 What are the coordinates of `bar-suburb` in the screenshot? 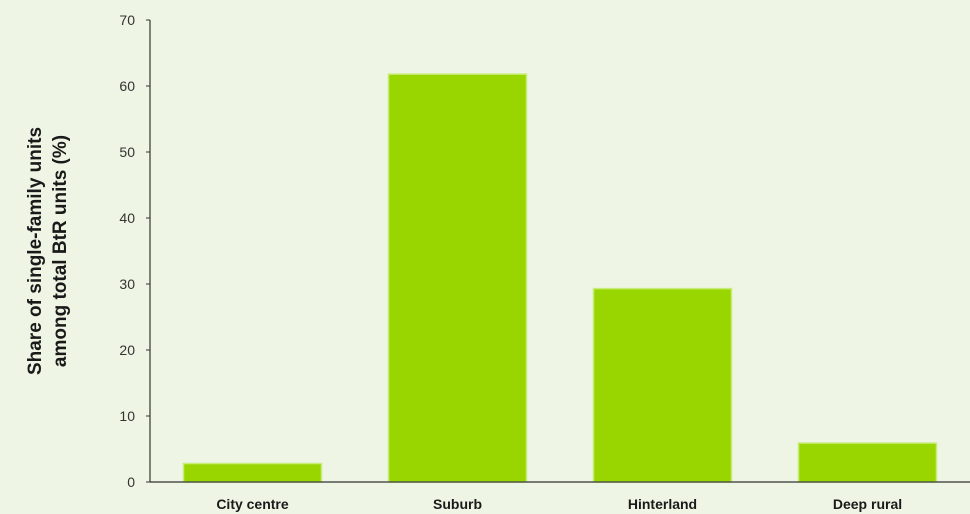 It's located at (457, 278).